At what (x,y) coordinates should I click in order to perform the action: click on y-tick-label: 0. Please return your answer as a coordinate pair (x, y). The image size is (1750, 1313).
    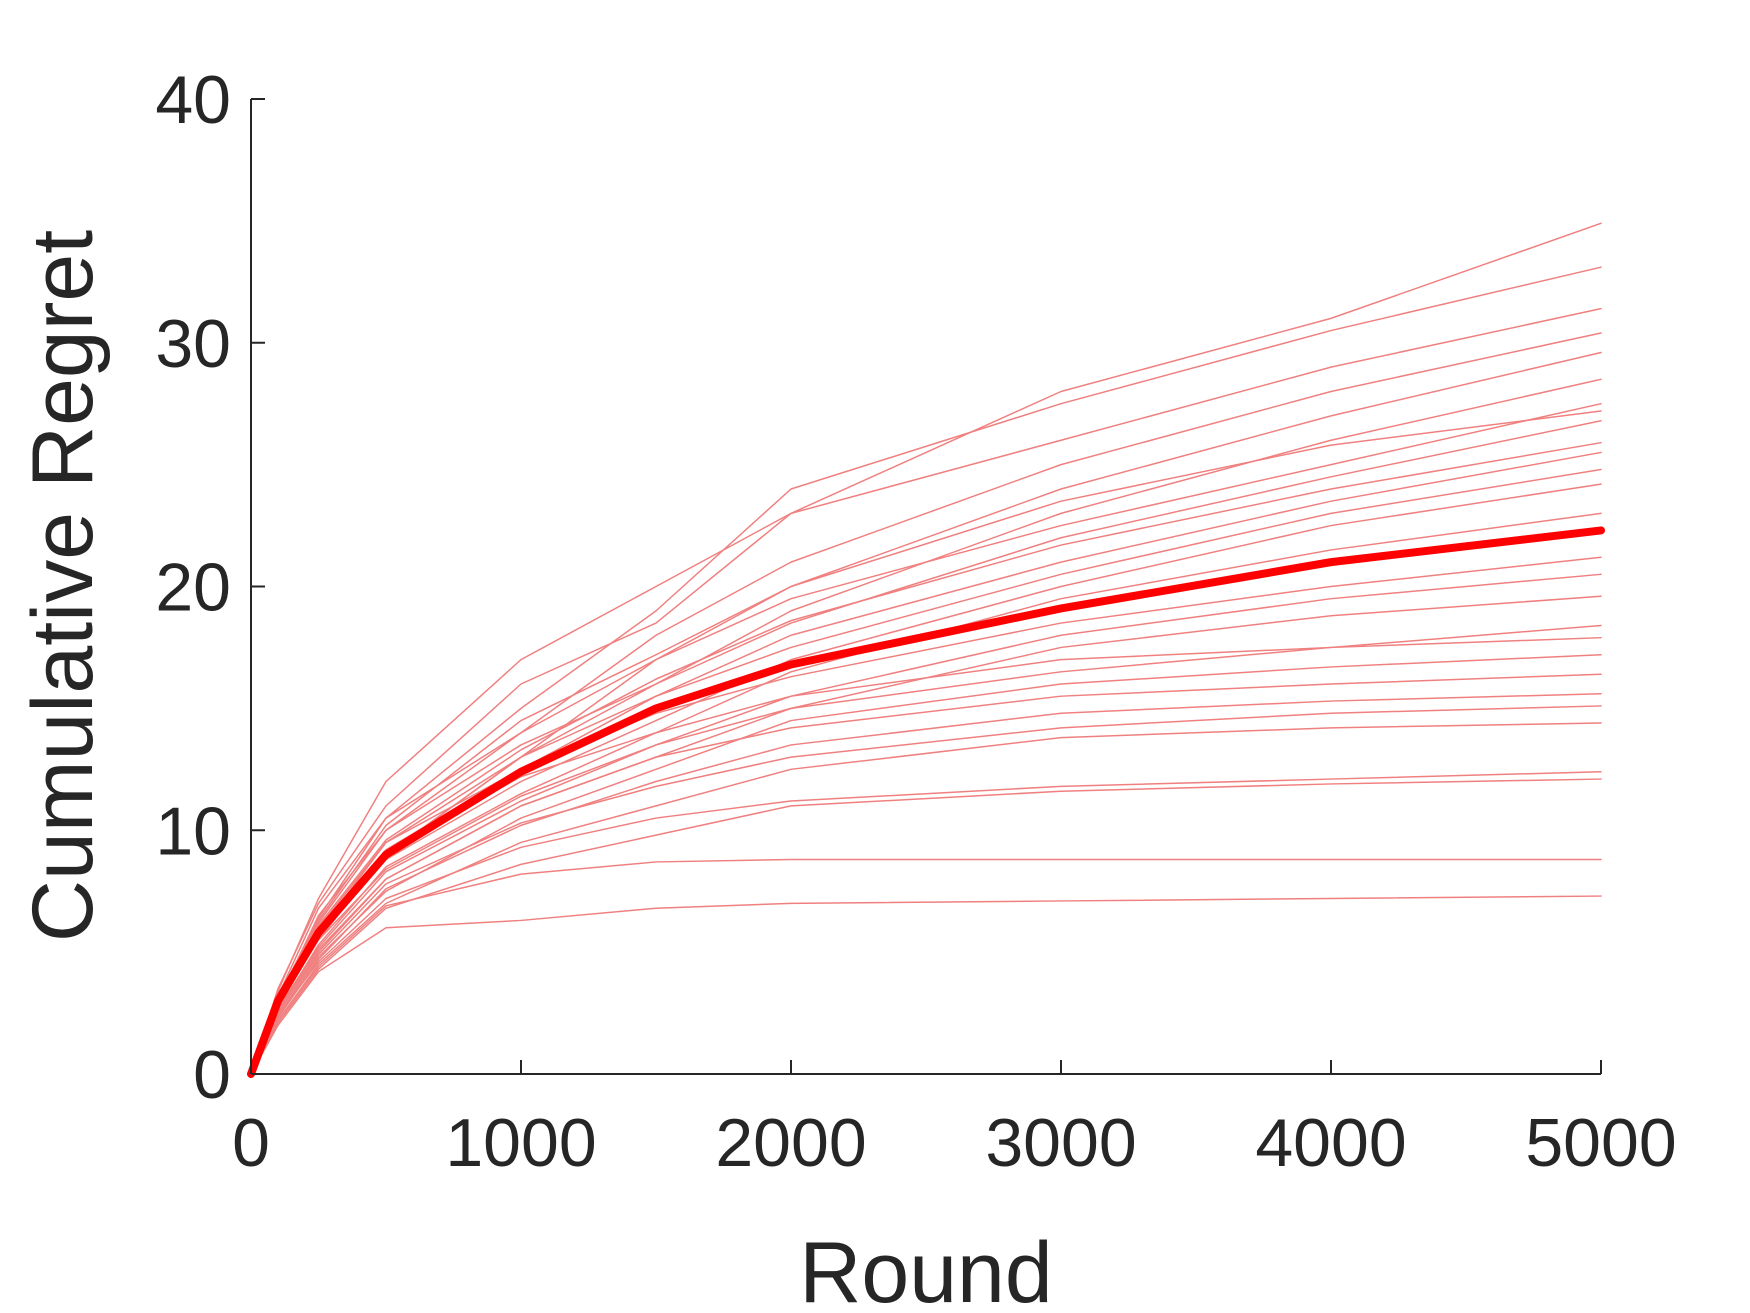
    Looking at the image, I should click on (212, 1075).